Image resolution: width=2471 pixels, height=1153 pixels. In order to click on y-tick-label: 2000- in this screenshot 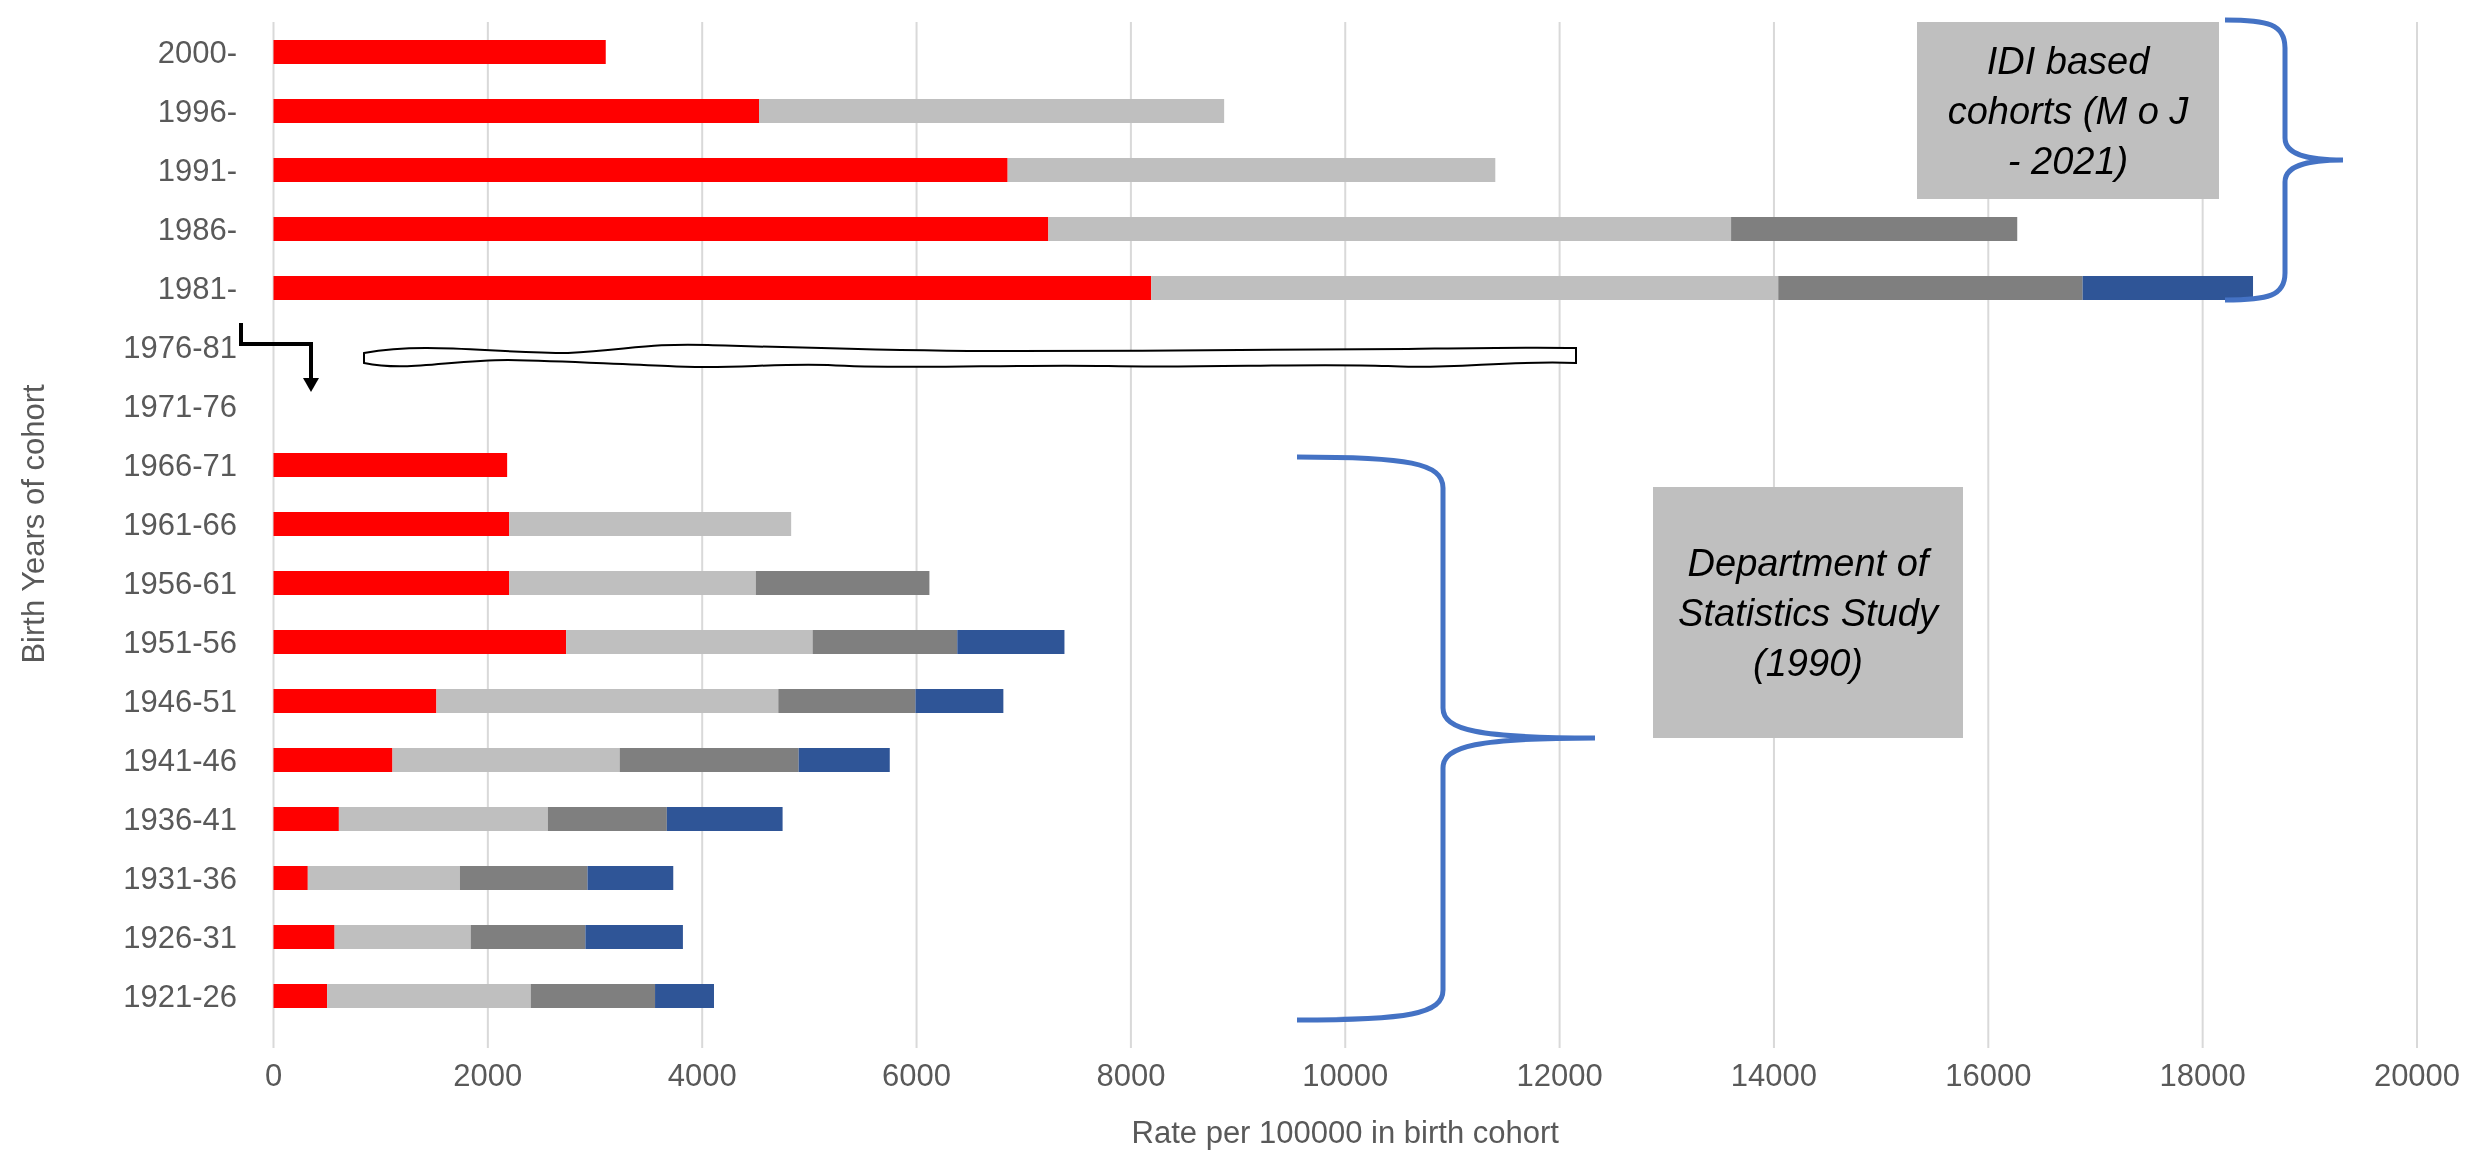, I will do `click(197, 52)`.